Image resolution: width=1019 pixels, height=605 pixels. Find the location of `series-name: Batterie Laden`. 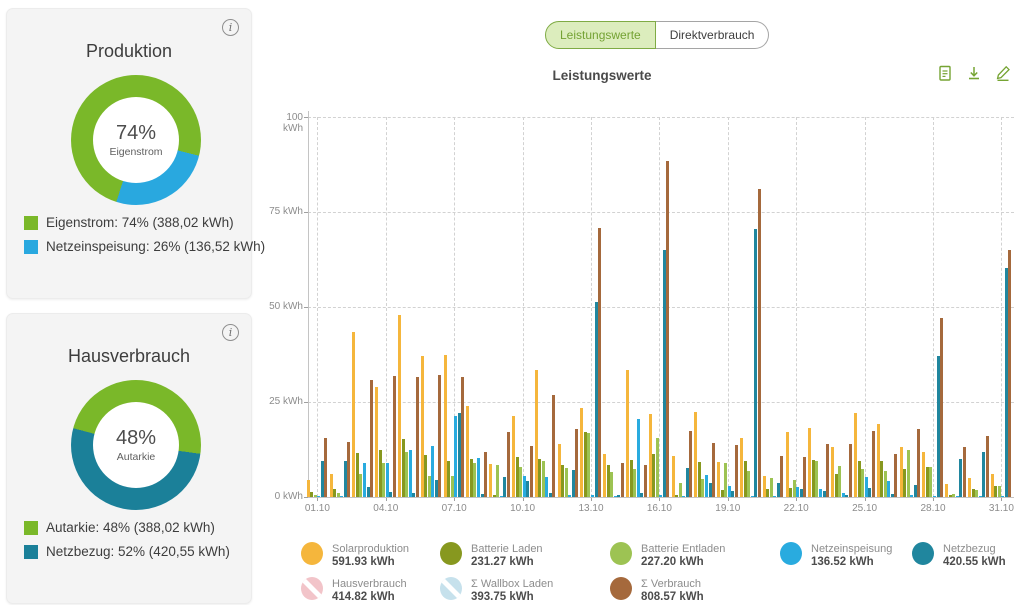

series-name: Batterie Laden is located at coordinates (507, 549).